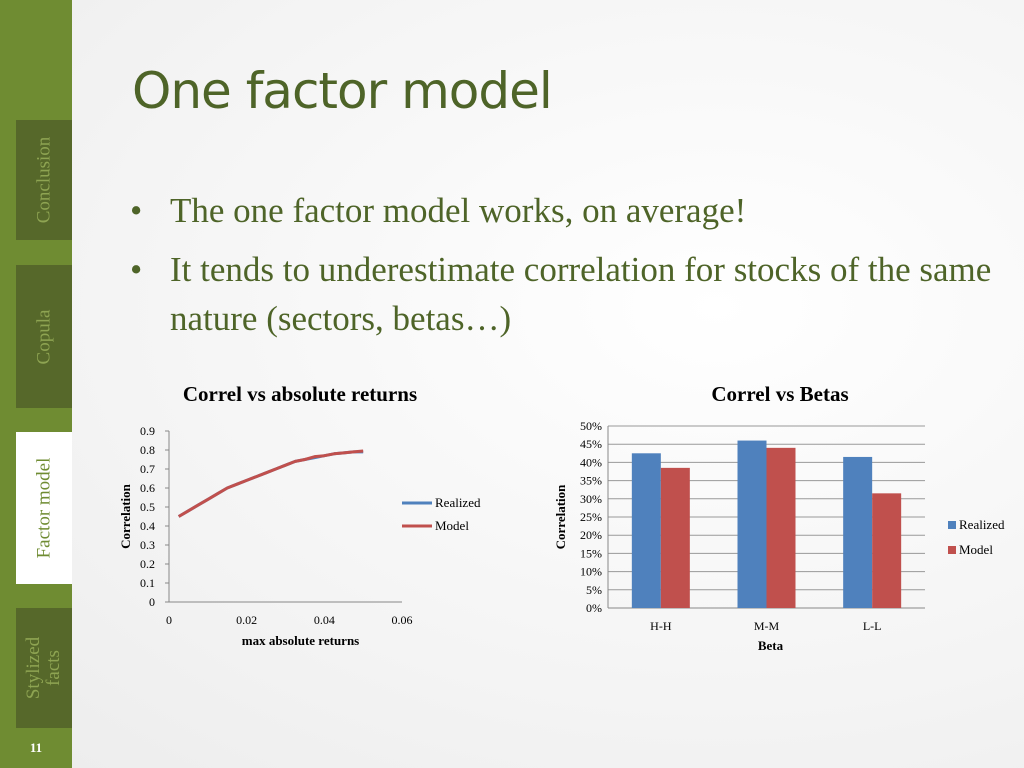 The image size is (1024, 768). What do you see at coordinates (147, 583) in the screenshot?
I see `y-tick-label: 0.1` at bounding box center [147, 583].